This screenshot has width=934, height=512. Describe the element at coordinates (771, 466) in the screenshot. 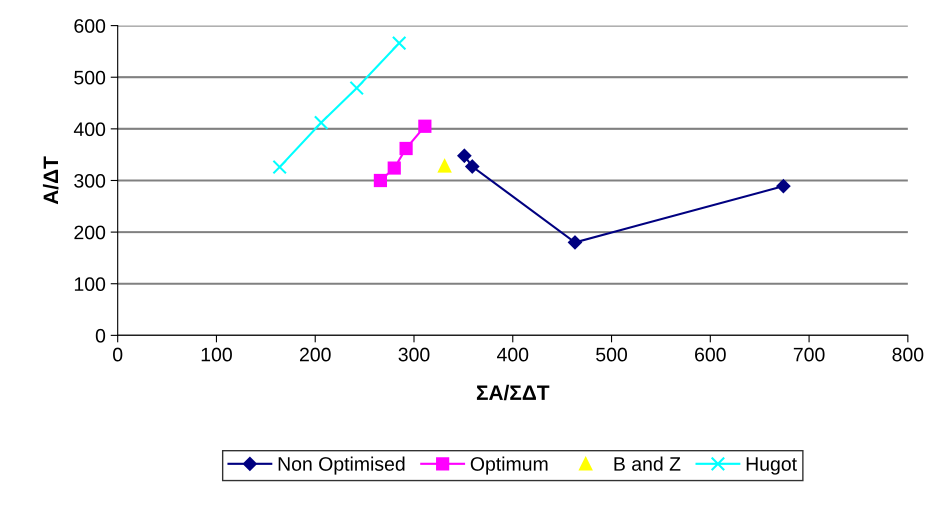

I see `legend-label: Hugot` at that location.